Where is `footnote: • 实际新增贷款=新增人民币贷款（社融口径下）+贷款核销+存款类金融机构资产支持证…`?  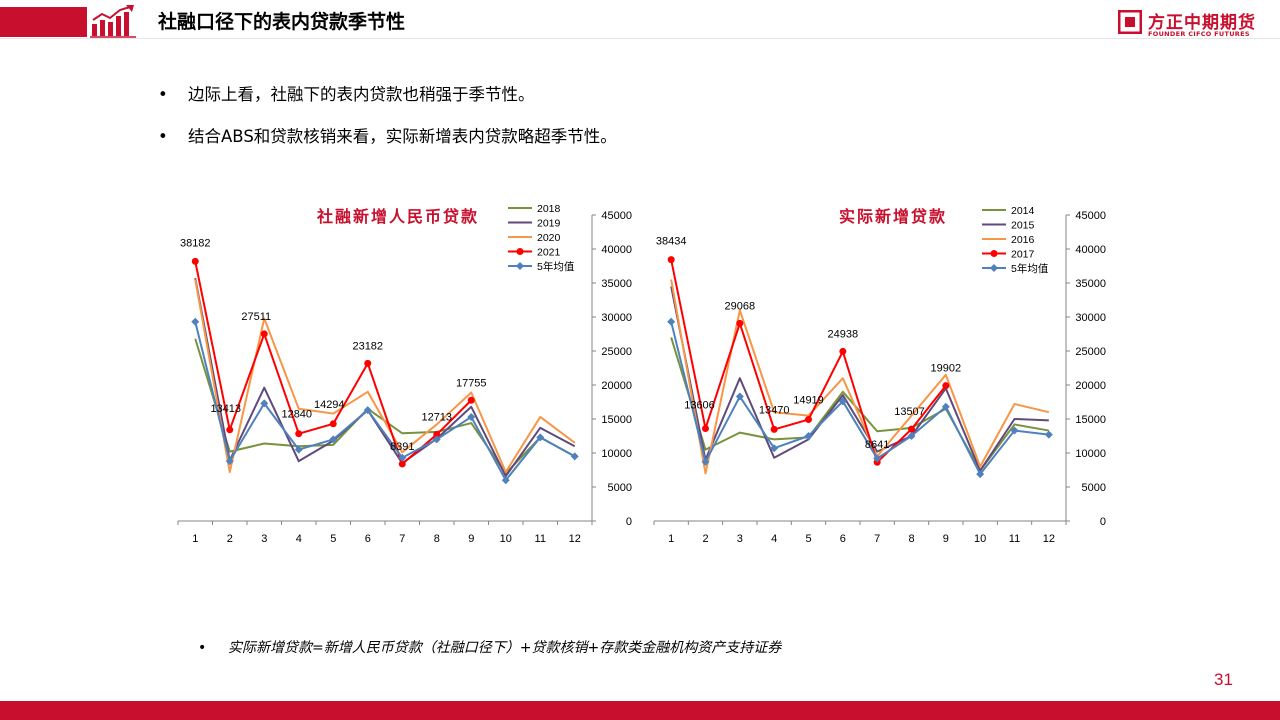 footnote: • 实际新增贷款=新增人民币贷款（社融口径下）+贷款核销+存款类金融机构资产支持证… is located at coordinates (489, 647).